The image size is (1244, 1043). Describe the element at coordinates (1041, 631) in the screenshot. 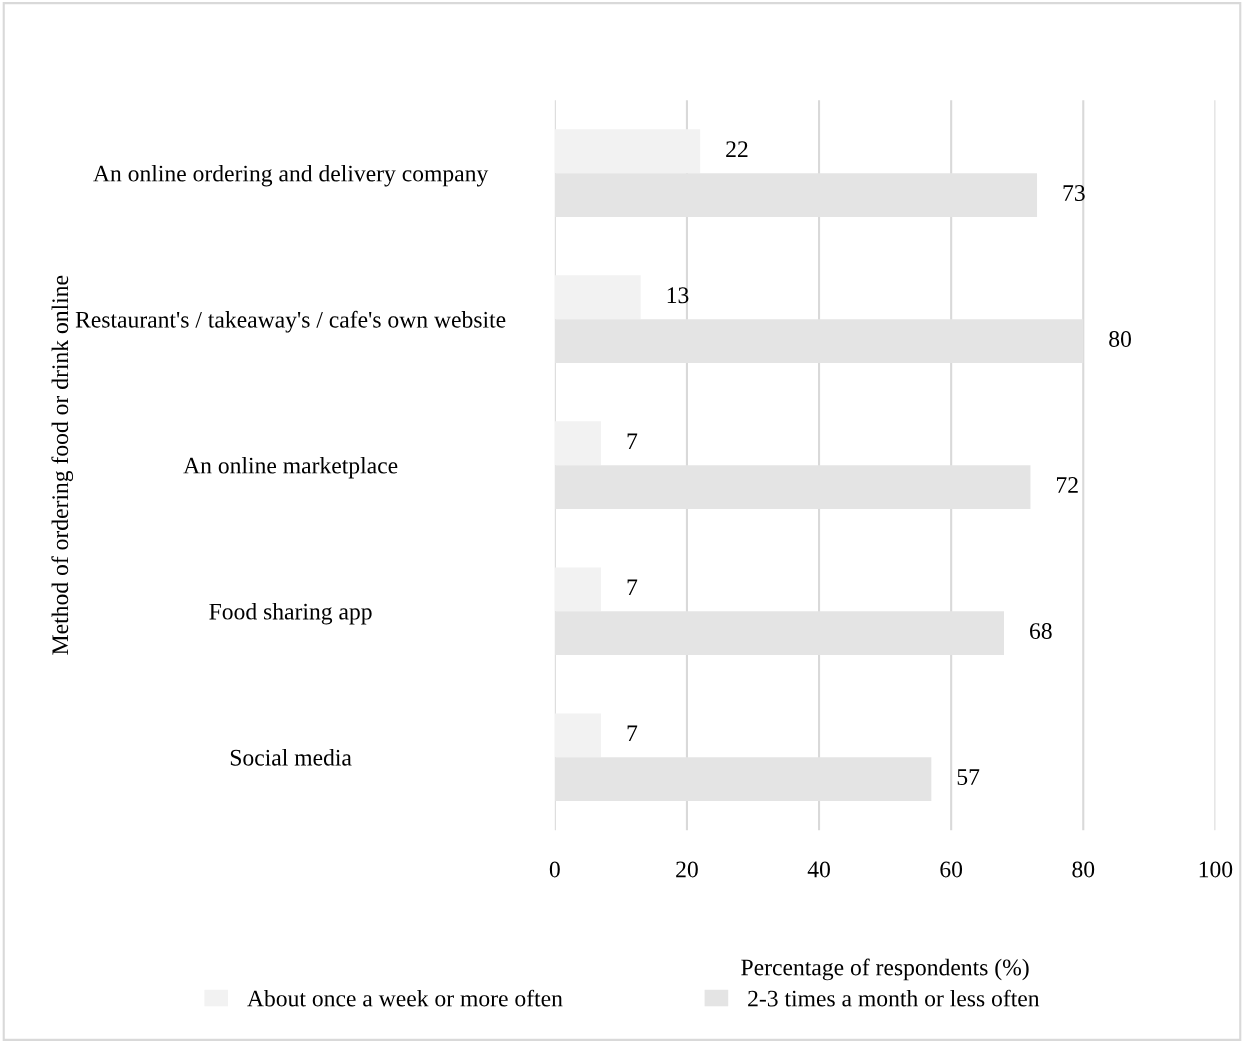

I see `data-label: 68` at that location.